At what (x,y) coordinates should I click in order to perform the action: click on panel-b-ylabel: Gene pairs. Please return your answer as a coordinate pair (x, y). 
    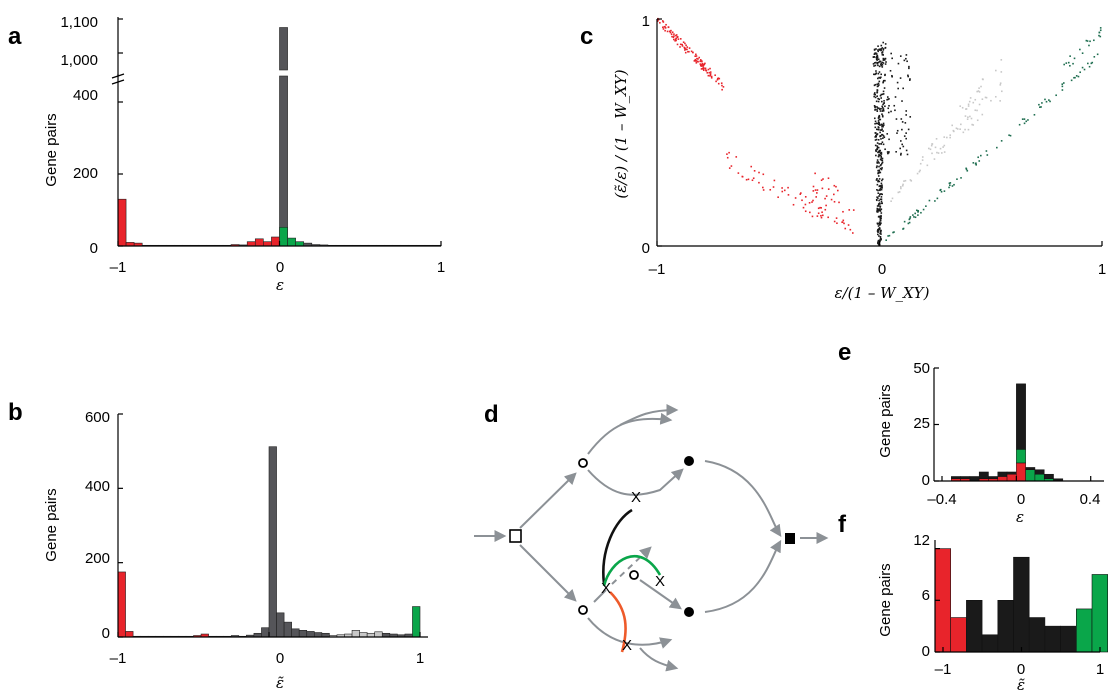
    Looking at the image, I should click on (51, 524).